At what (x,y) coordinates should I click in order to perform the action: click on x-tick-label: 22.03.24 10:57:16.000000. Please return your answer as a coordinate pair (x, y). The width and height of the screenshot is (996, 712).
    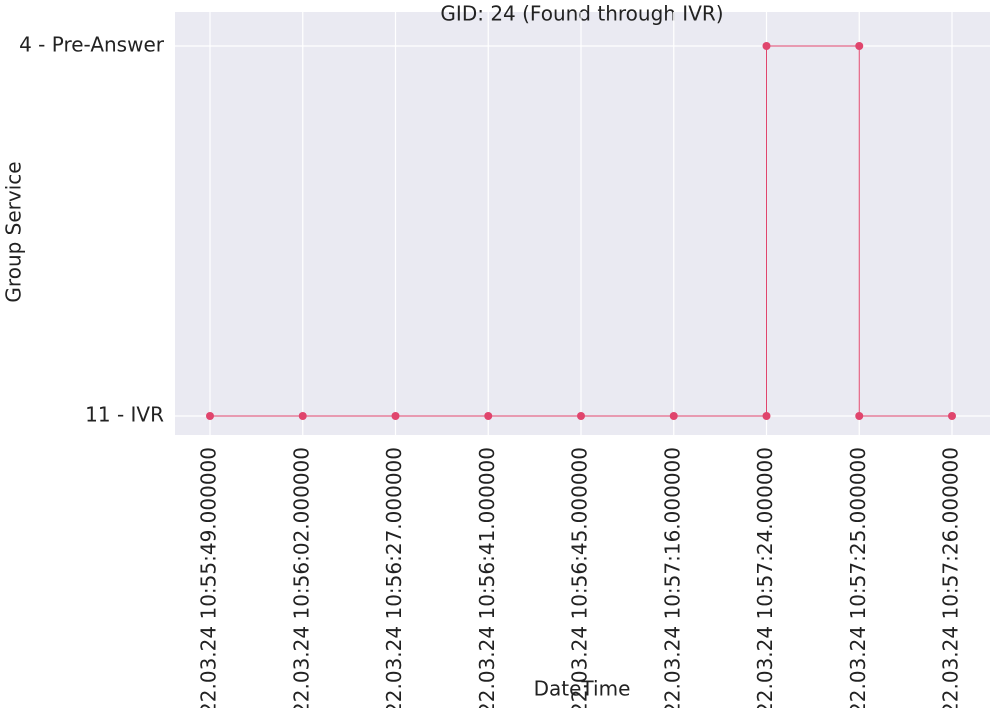
    Looking at the image, I should click on (672, 577).